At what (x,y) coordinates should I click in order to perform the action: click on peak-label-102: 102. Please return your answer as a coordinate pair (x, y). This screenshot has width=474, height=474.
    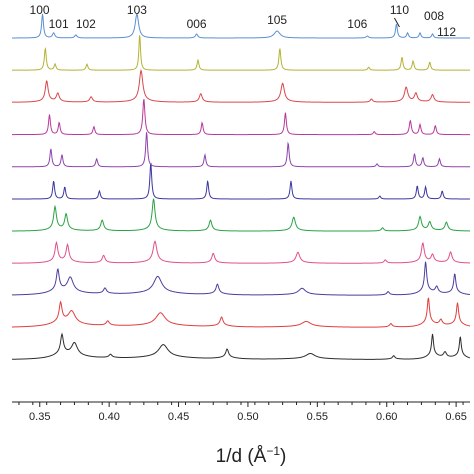
    Looking at the image, I should click on (86, 24).